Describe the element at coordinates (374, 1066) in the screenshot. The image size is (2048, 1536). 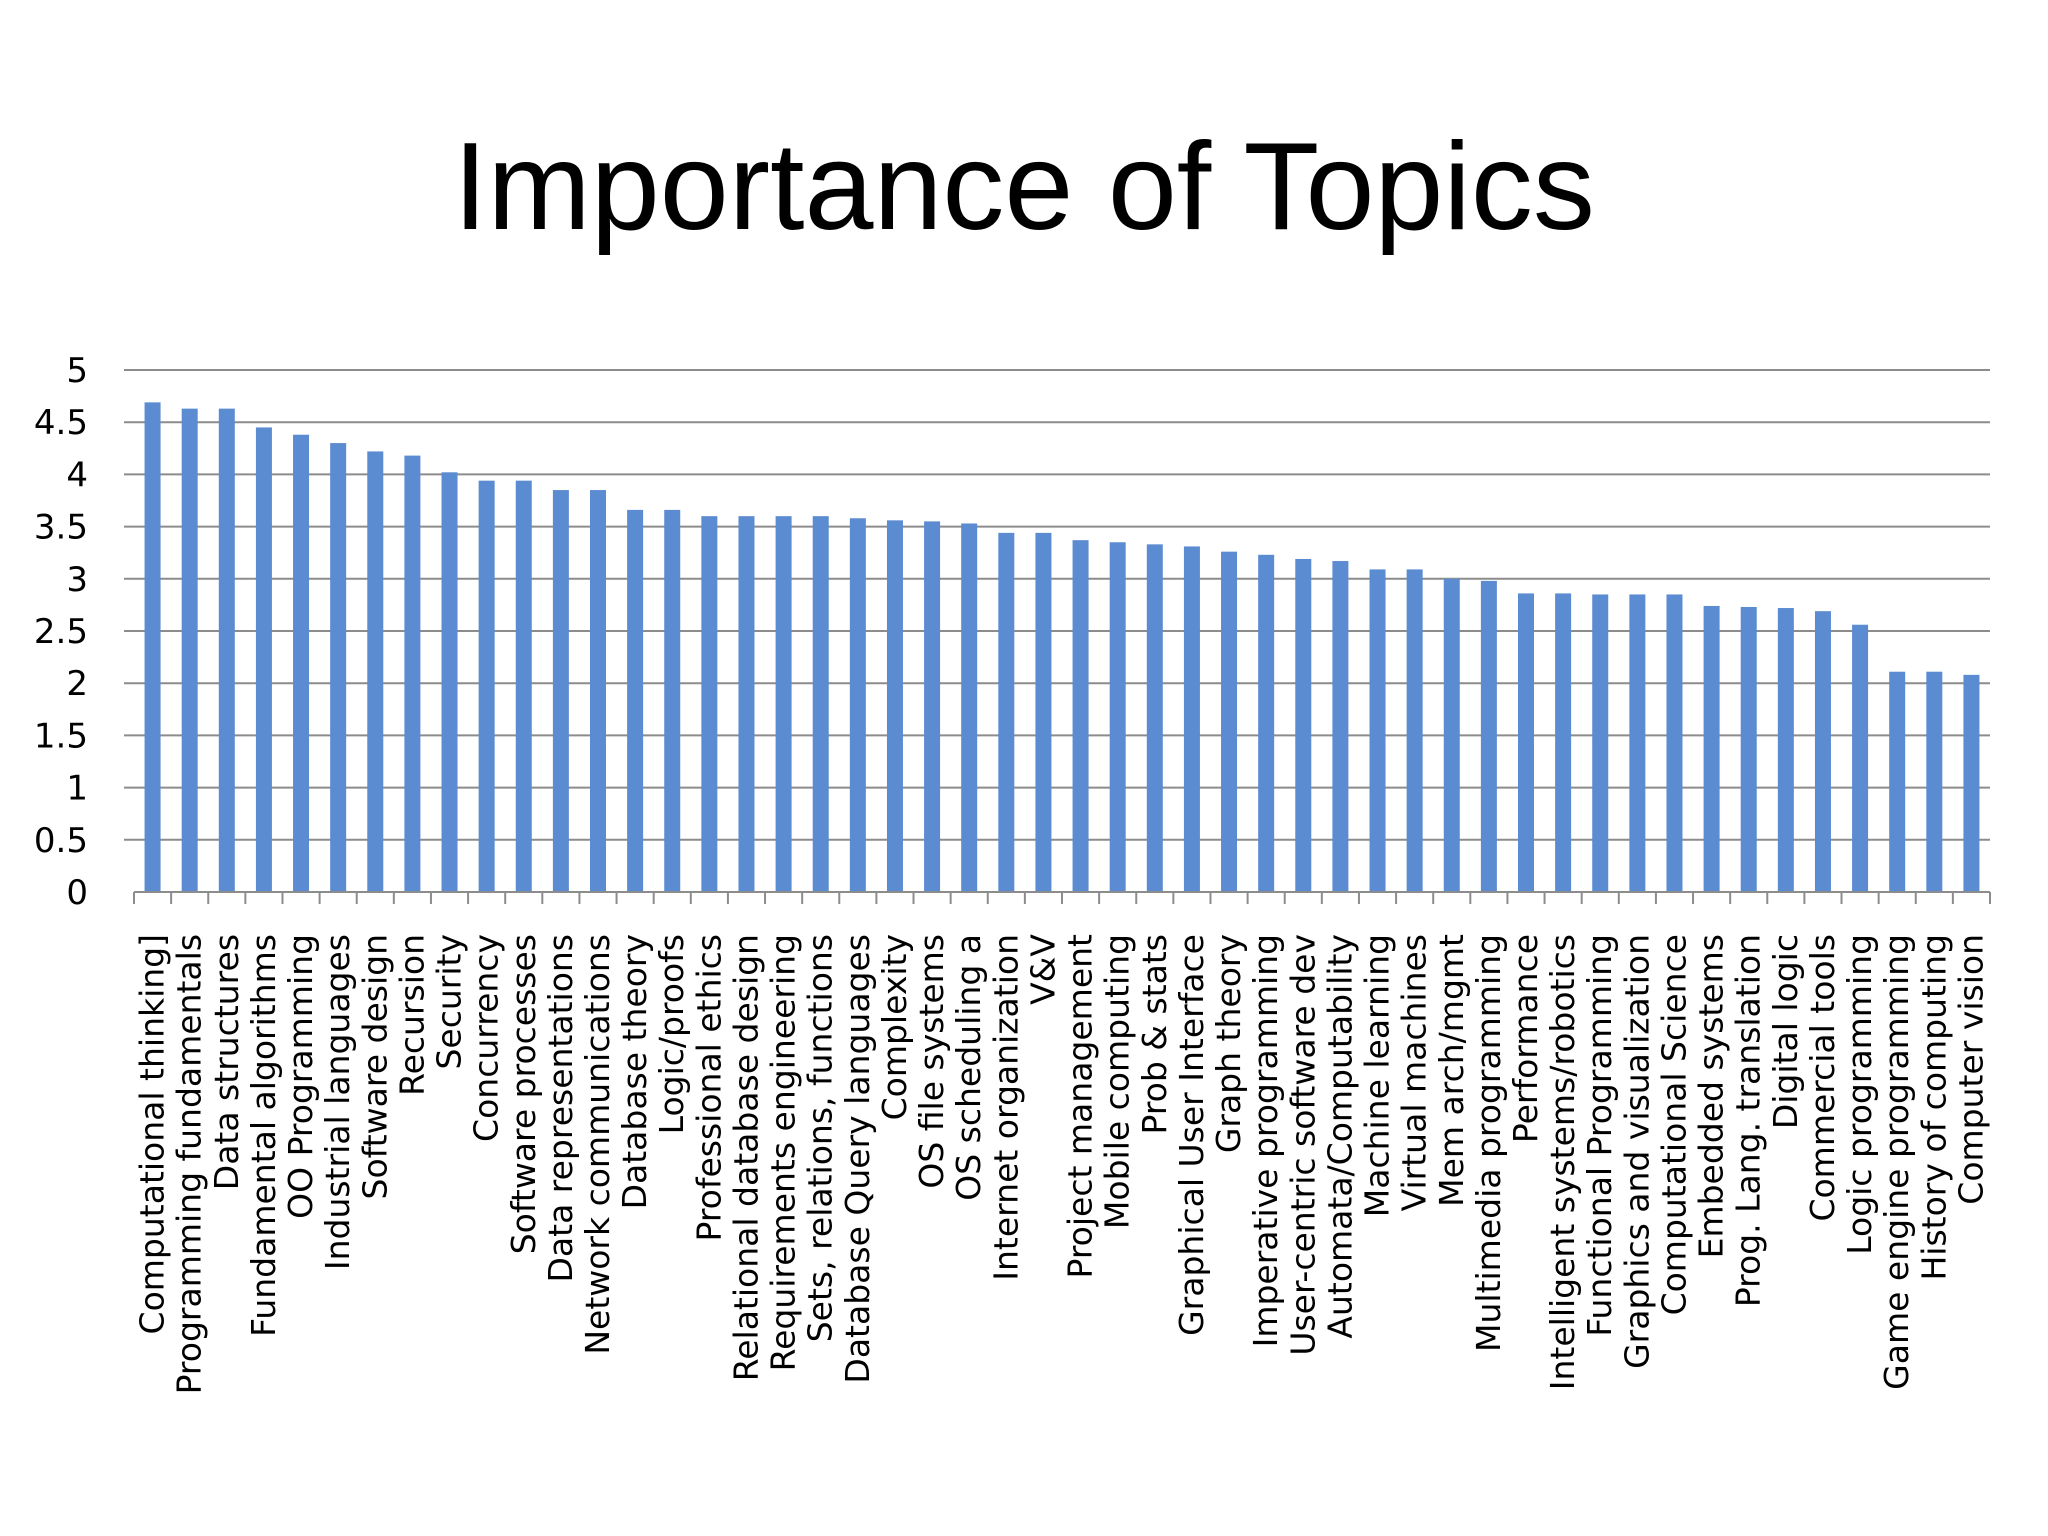
I see `x-tick-label: Software design` at that location.